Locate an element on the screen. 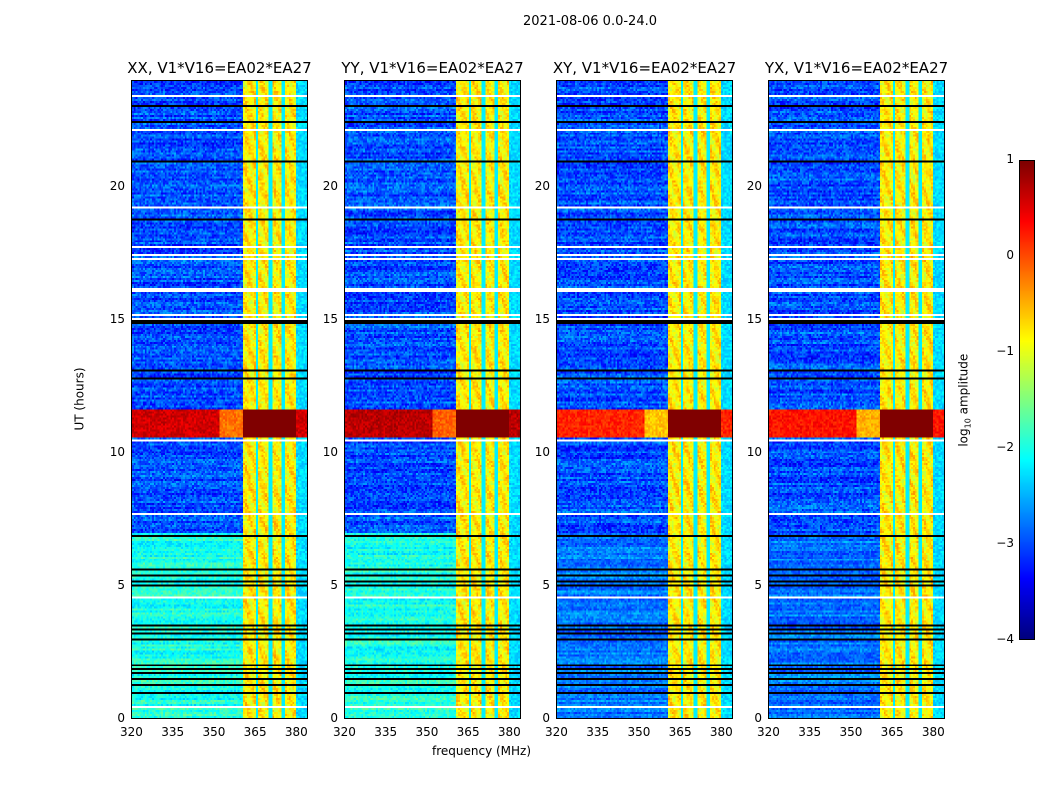 This screenshot has height=800, width=1050. x-axis-label: frequency (MHz) is located at coordinates (482, 751).